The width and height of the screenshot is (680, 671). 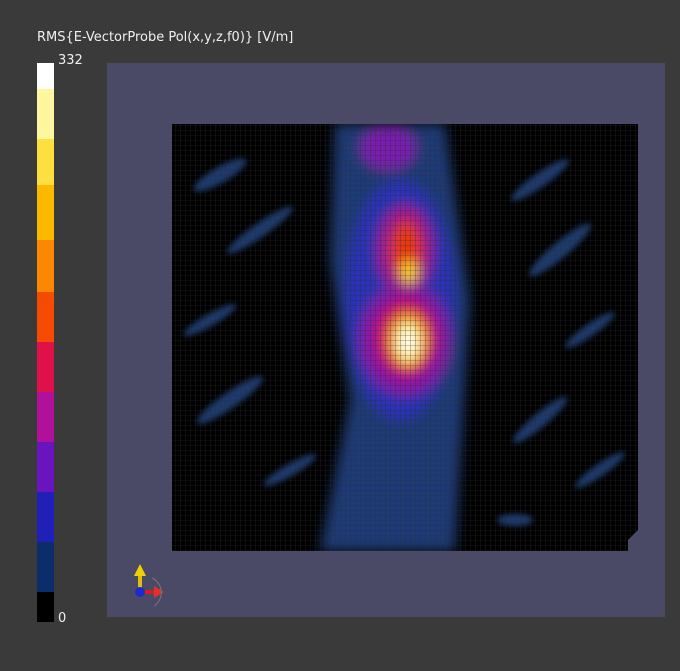 I want to click on colorbar, so click(x=45, y=342).